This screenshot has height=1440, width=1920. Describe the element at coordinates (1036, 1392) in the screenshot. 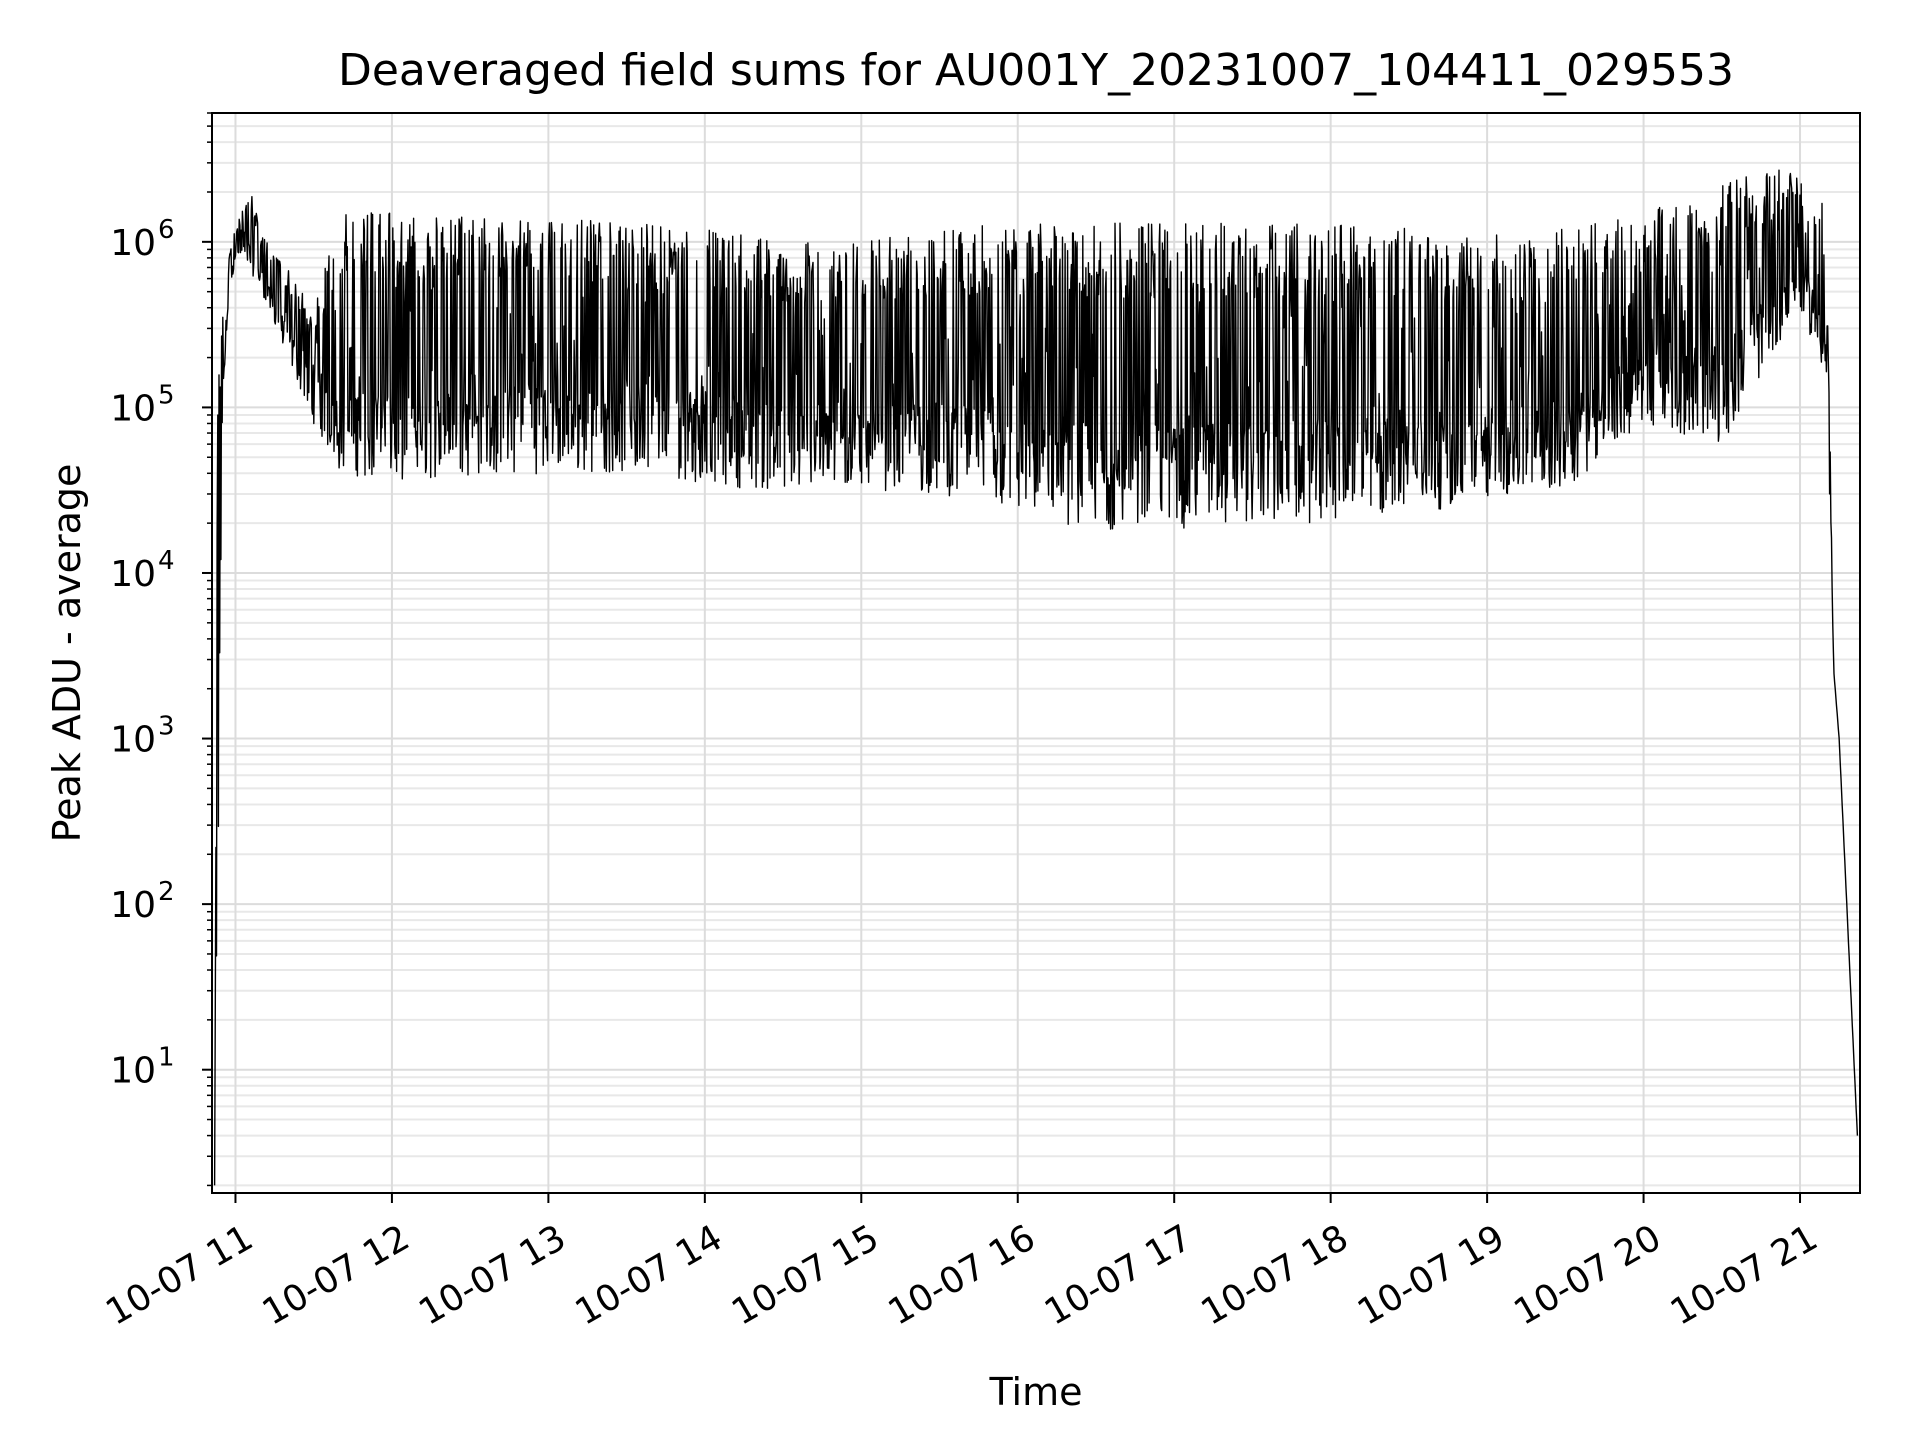

I see `x-axis-label: Time` at that location.